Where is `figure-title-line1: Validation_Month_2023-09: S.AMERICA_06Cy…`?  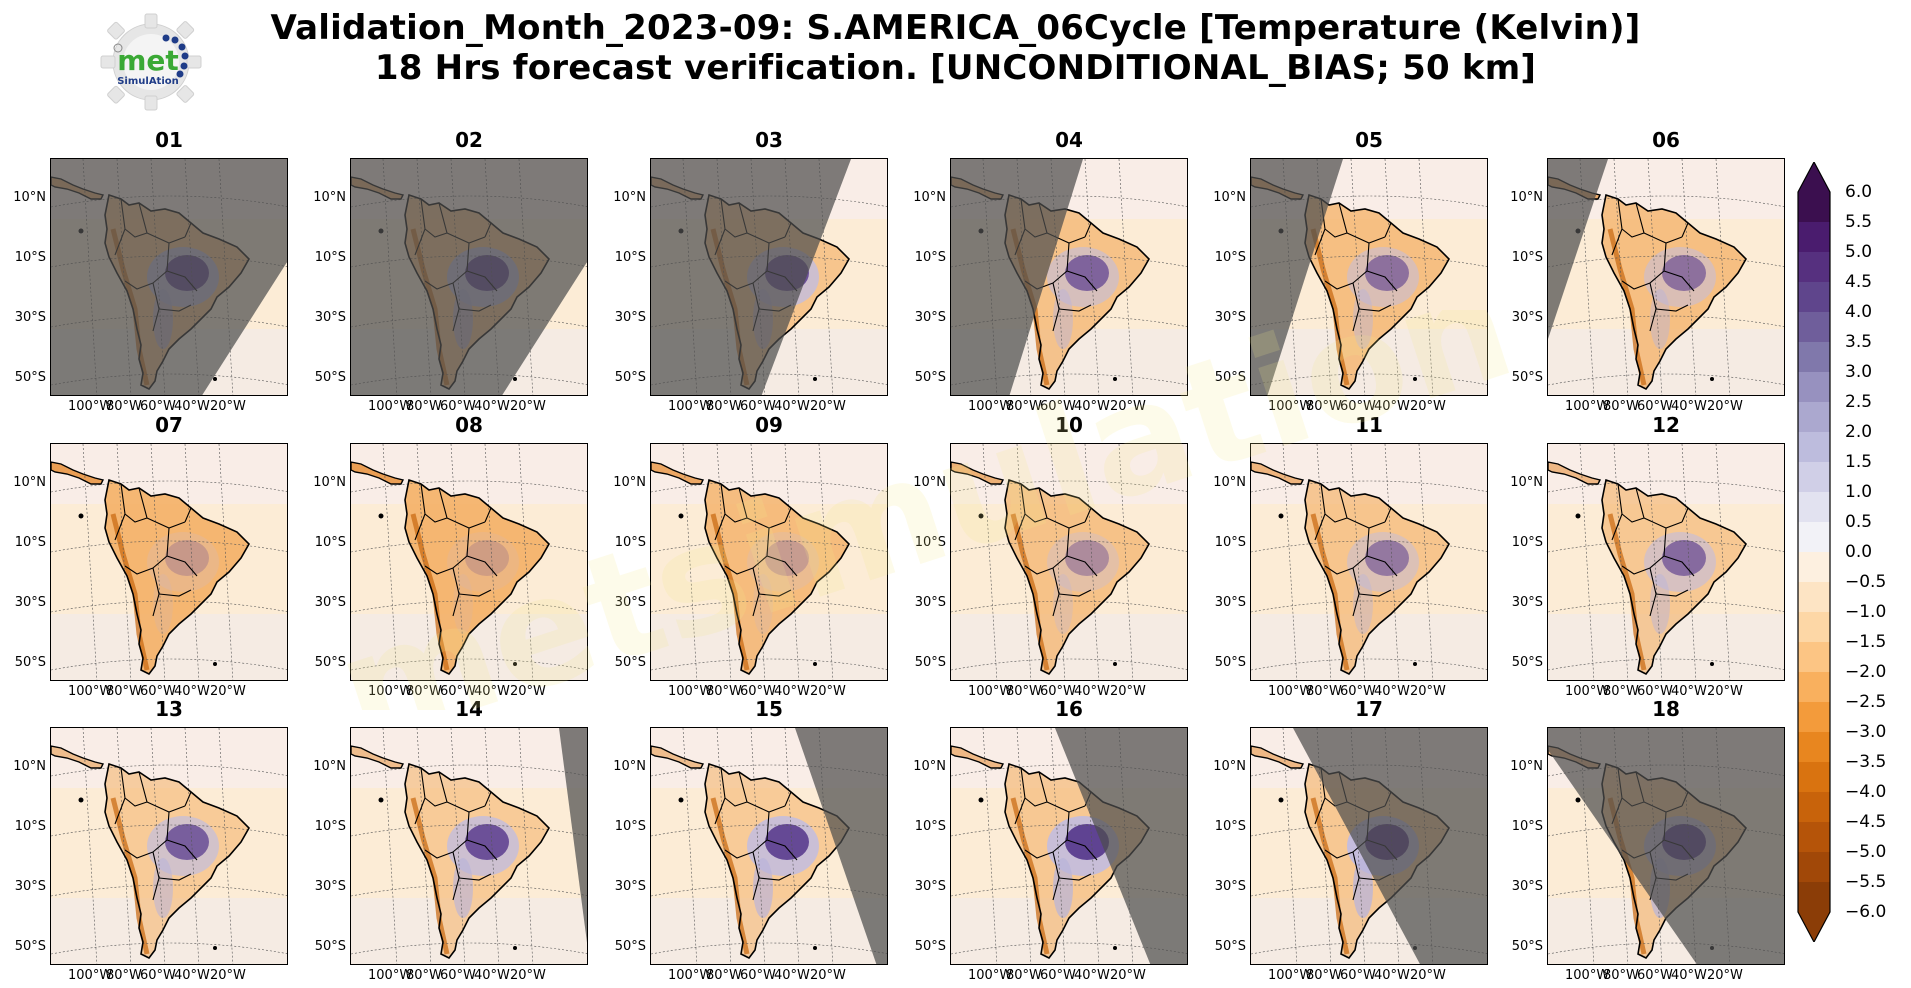
figure-title-line1: Validation_Month_2023-09: S.AMERICA_06Cy… is located at coordinates (955, 28).